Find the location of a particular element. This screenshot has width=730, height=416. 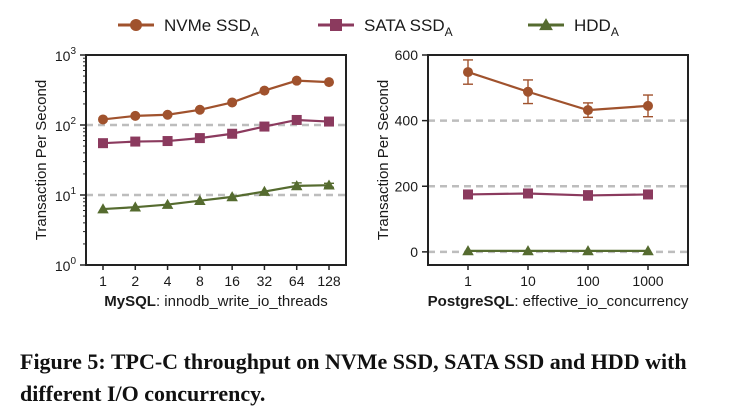

y-tick-label-3: 600 is located at coordinates (407, 55).